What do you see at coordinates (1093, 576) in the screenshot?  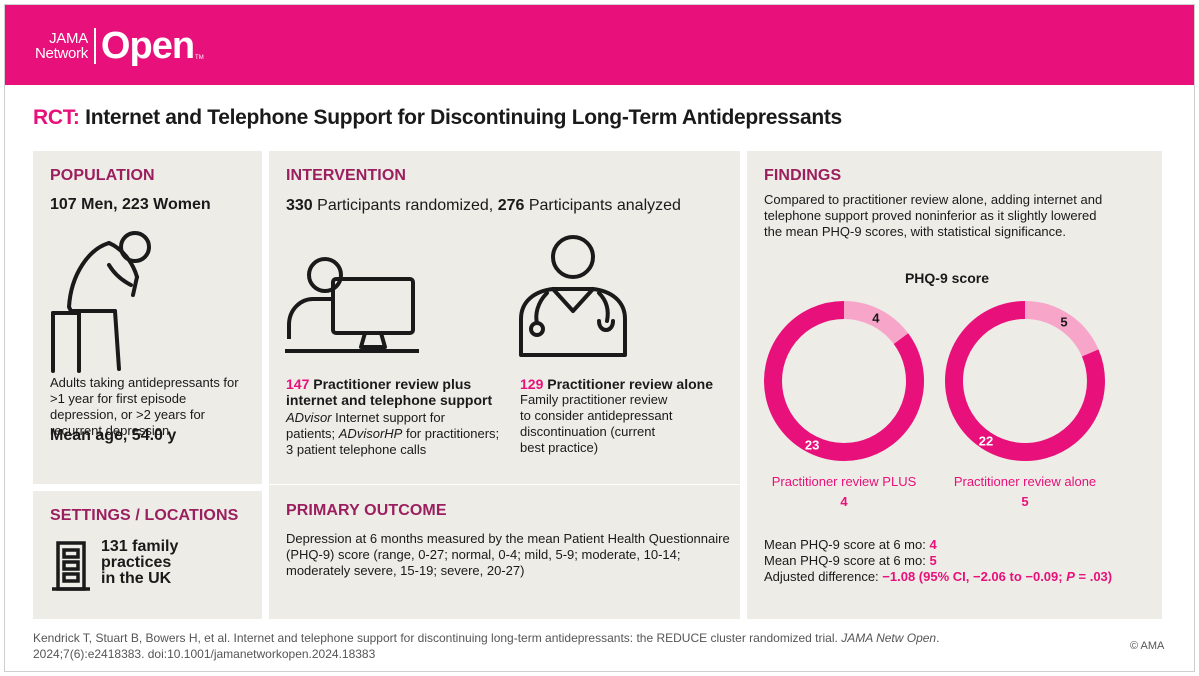 I see `diff-value-b: = .03)` at bounding box center [1093, 576].